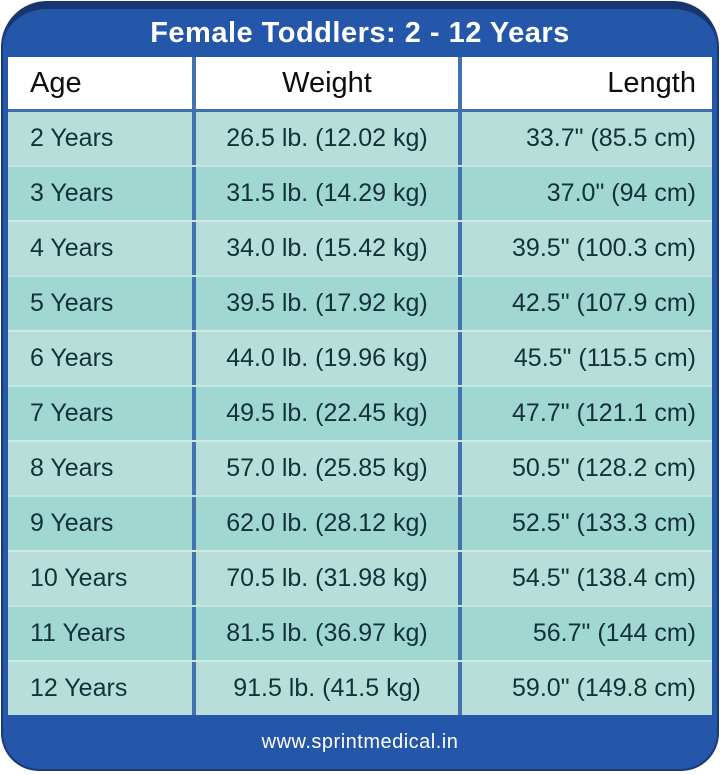 This screenshot has height=775, width=720. I want to click on weight-cell: 44.0 lb. (19.96 kg), so click(325, 358).